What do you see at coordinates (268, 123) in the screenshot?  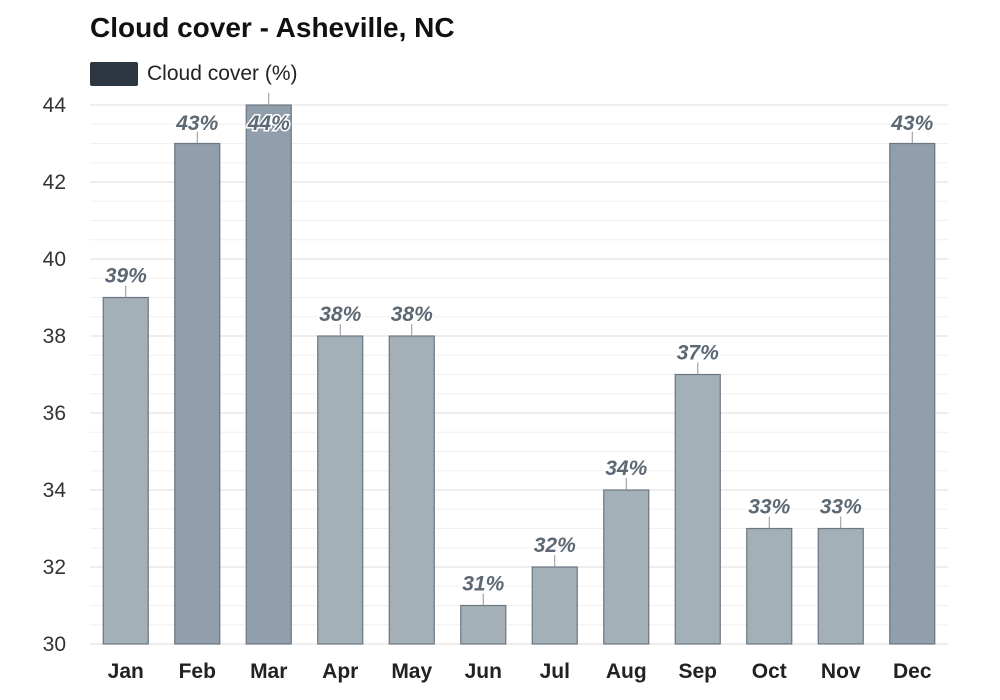 I see `data-label: 44%` at bounding box center [268, 123].